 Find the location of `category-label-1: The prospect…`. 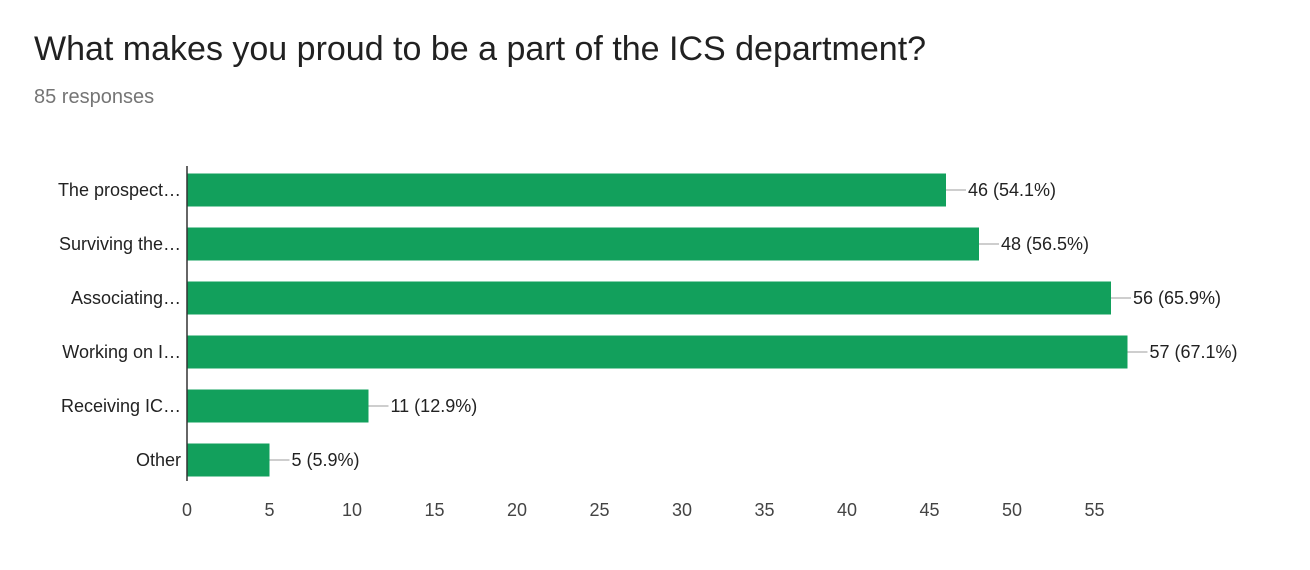

category-label-1: The prospect… is located at coordinates (119, 190).